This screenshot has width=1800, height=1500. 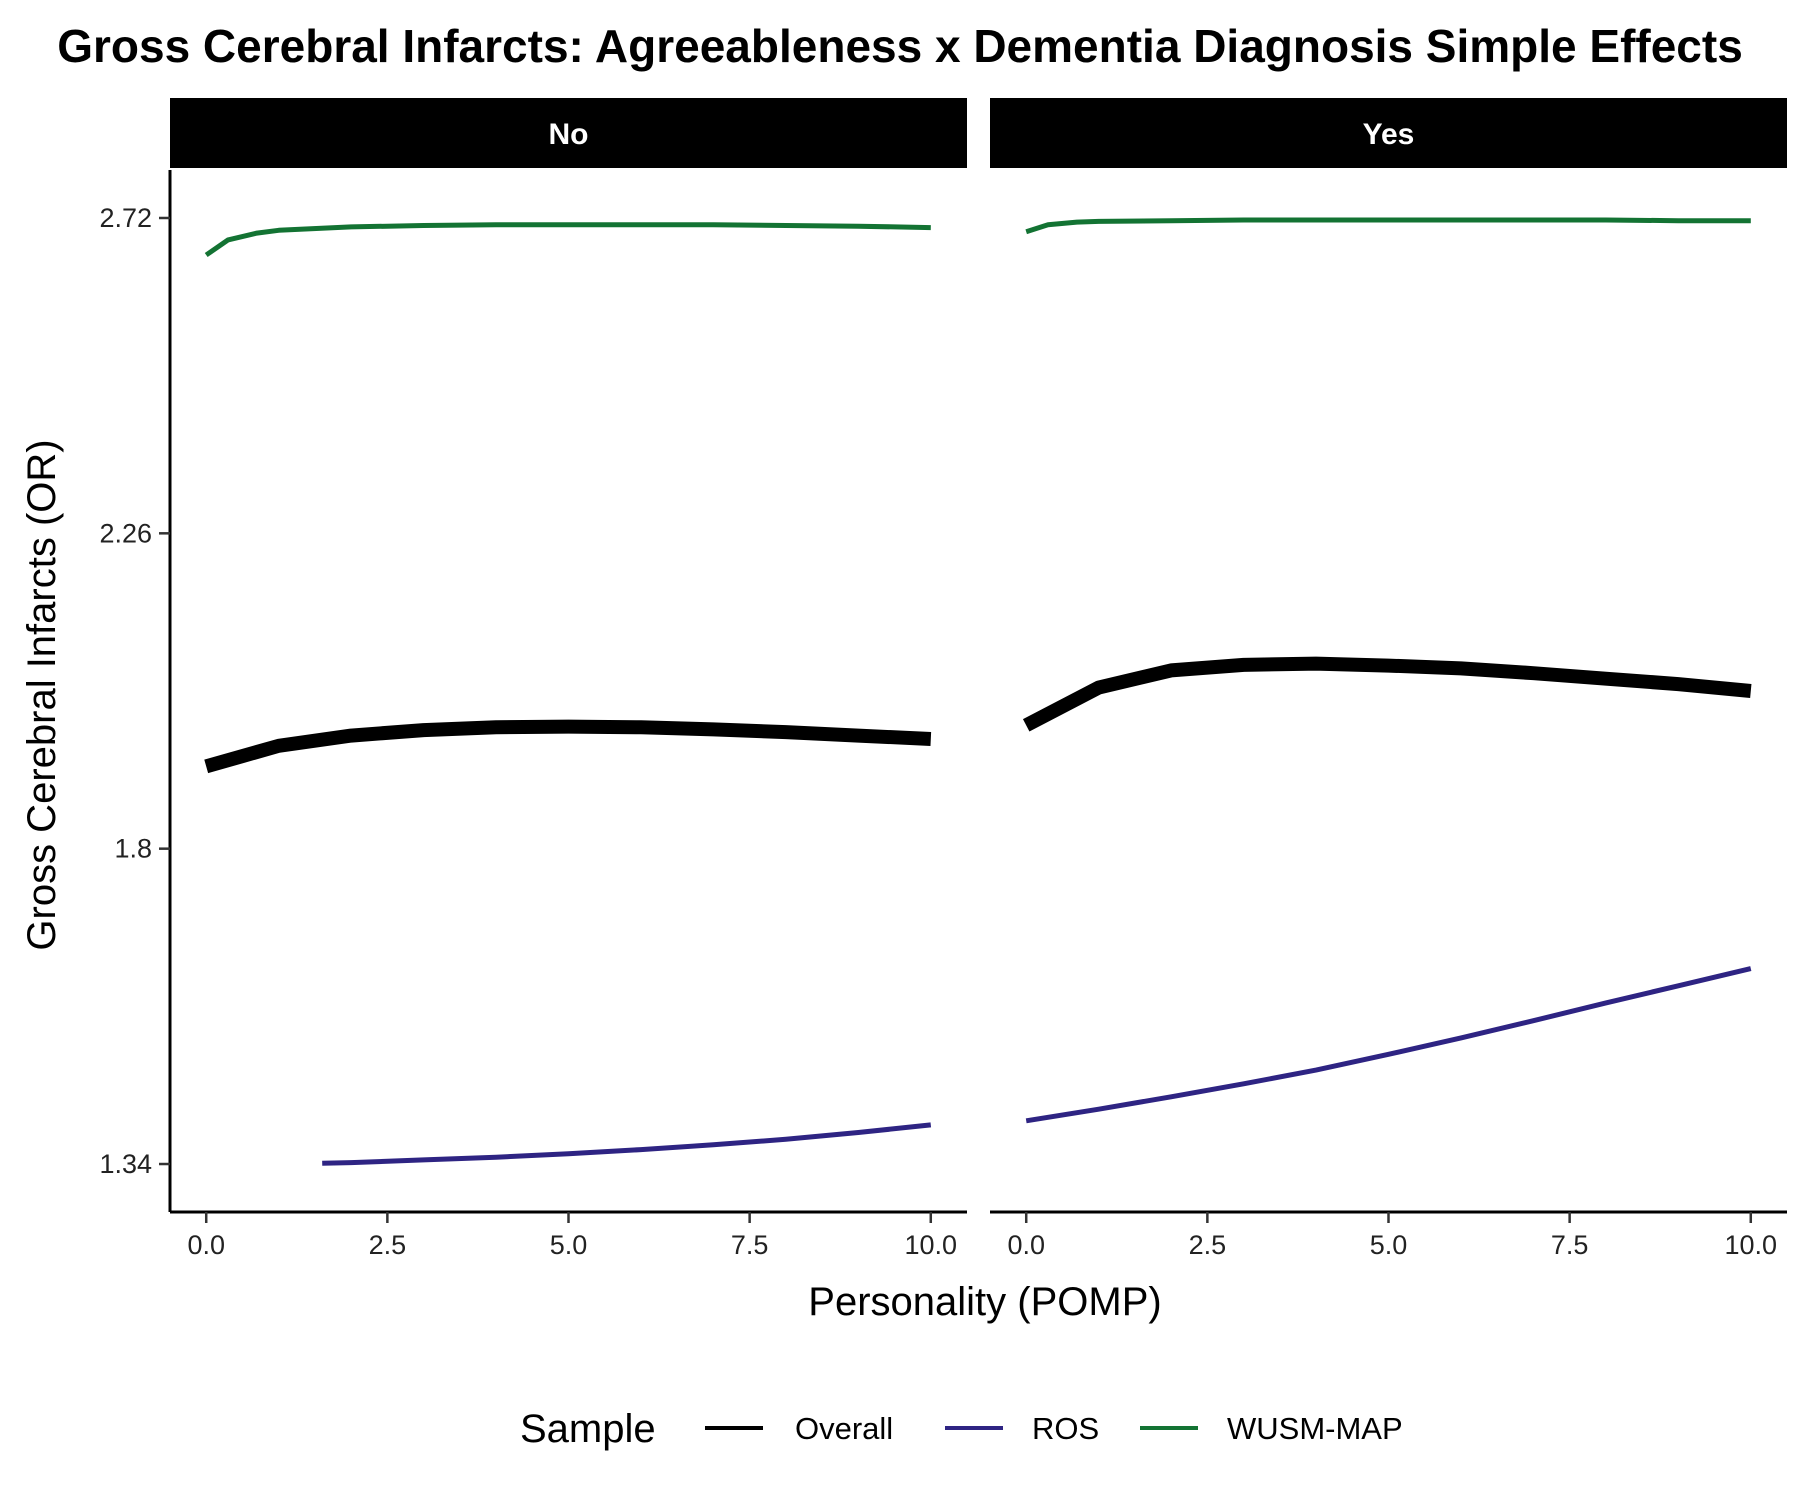 I want to click on facet-strip-label: No, so click(x=569, y=134).